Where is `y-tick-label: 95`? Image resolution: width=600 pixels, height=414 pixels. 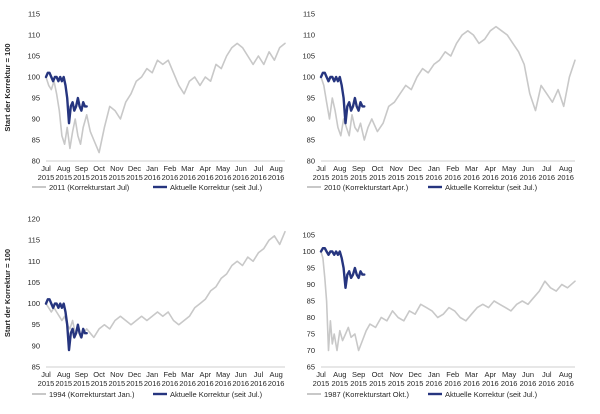
y-tick-label: 95 is located at coordinates (311, 98).